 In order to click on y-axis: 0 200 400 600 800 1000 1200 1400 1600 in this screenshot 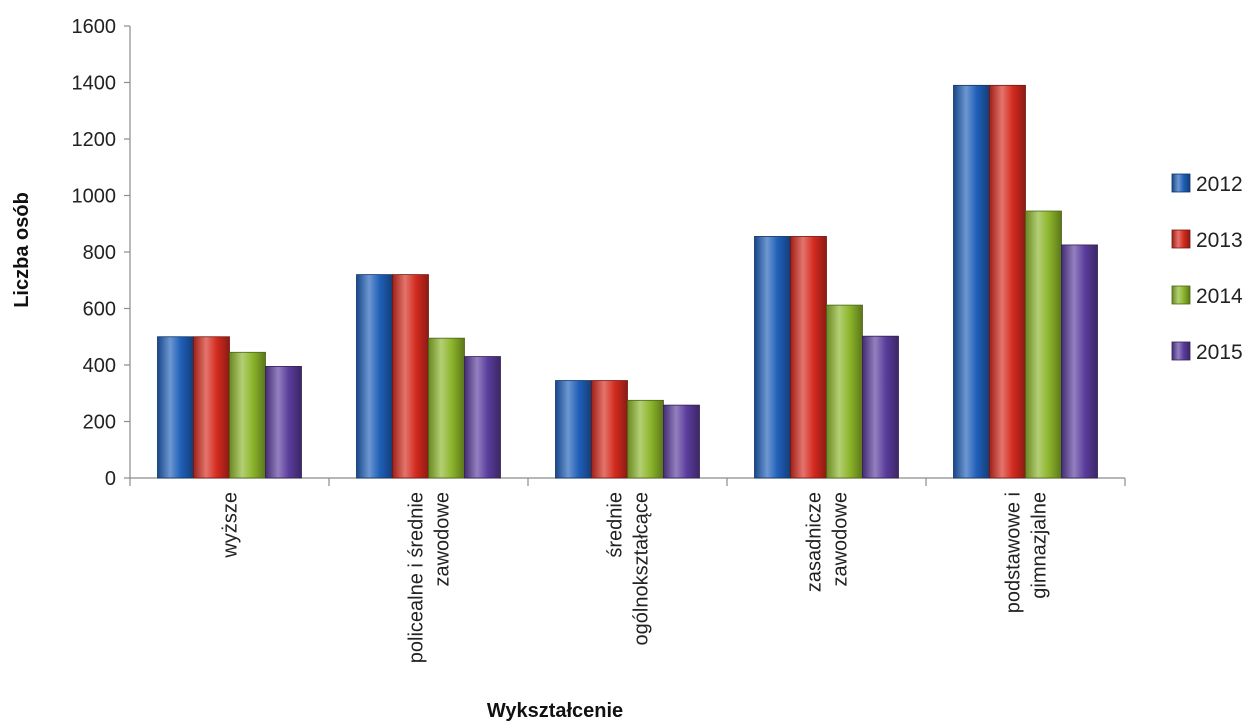, I will do `click(101, 253)`.